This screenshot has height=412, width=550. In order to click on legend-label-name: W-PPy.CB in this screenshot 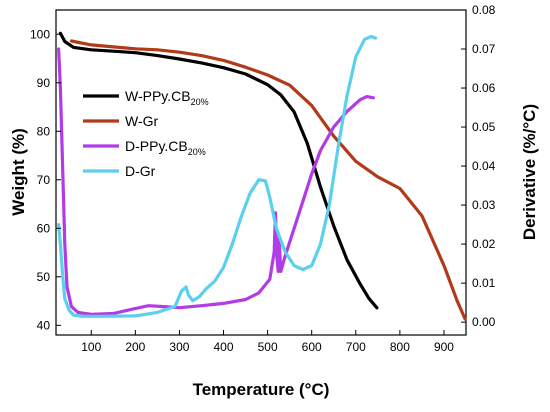, I will do `click(158, 96)`.